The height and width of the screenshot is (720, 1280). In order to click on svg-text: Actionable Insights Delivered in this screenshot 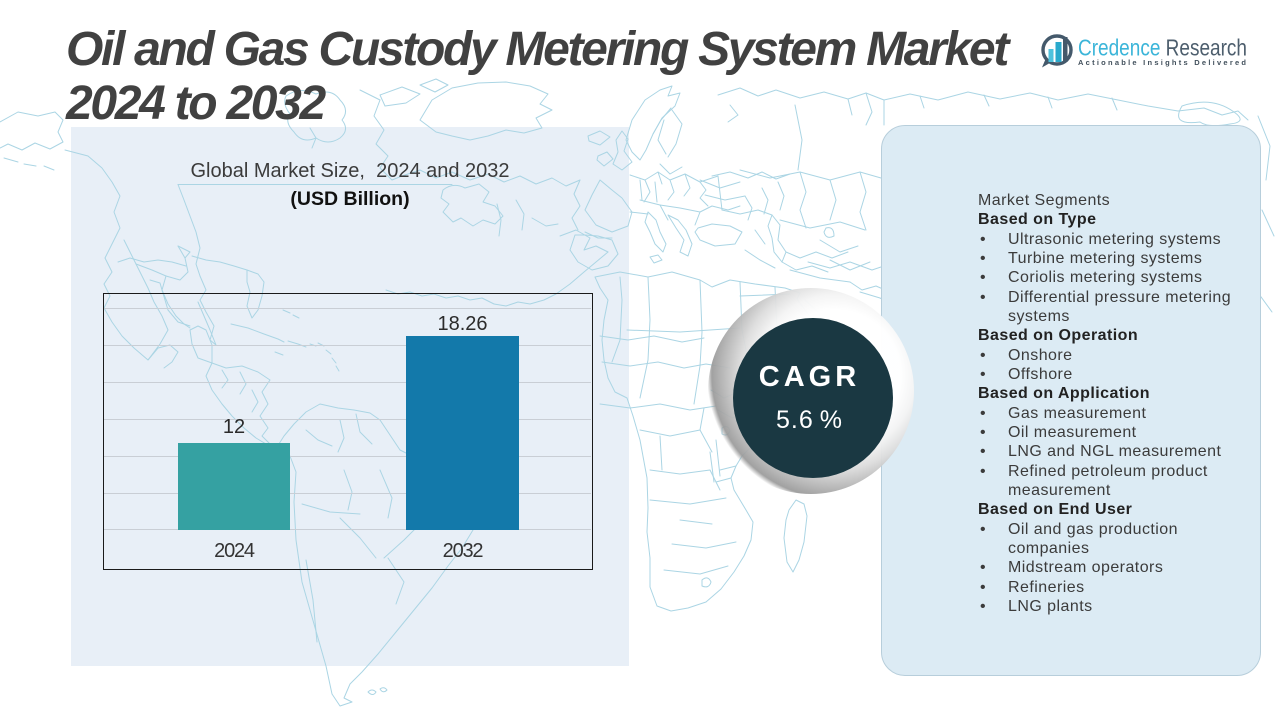, I will do `click(1162, 62)`.